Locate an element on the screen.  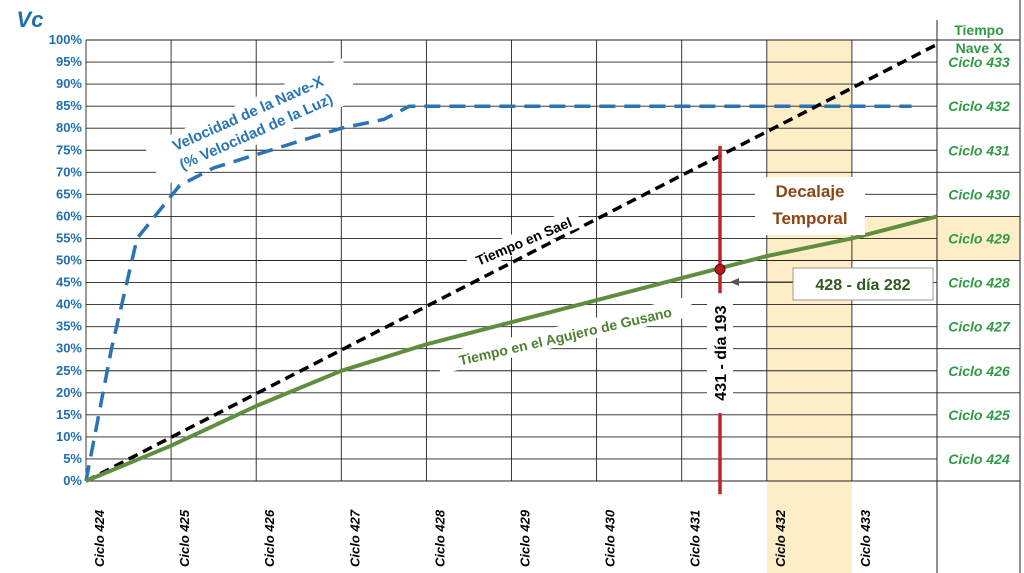
x-tick-group: Ciclo 427 is located at coordinates (354, 538).